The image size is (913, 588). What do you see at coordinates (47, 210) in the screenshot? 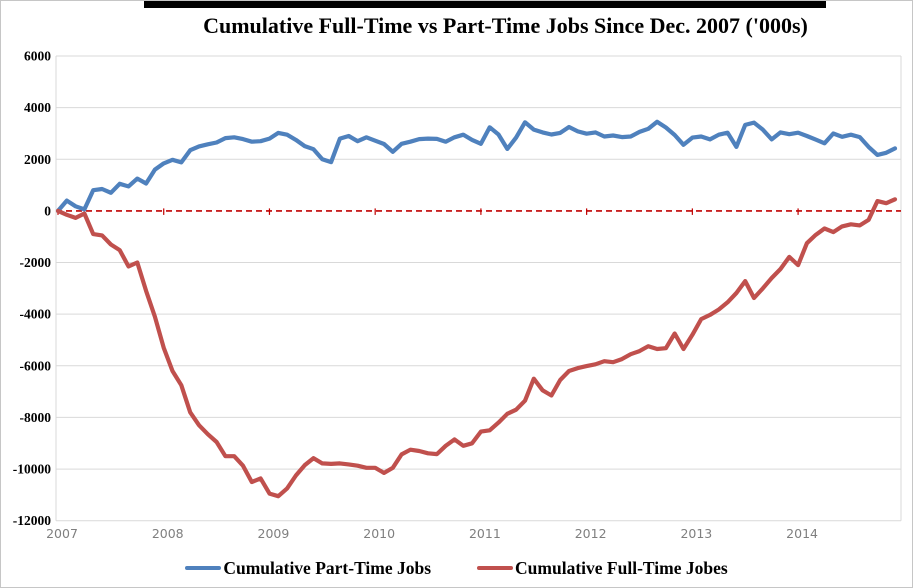
I see `y-axis-tick-label: 0` at bounding box center [47, 210].